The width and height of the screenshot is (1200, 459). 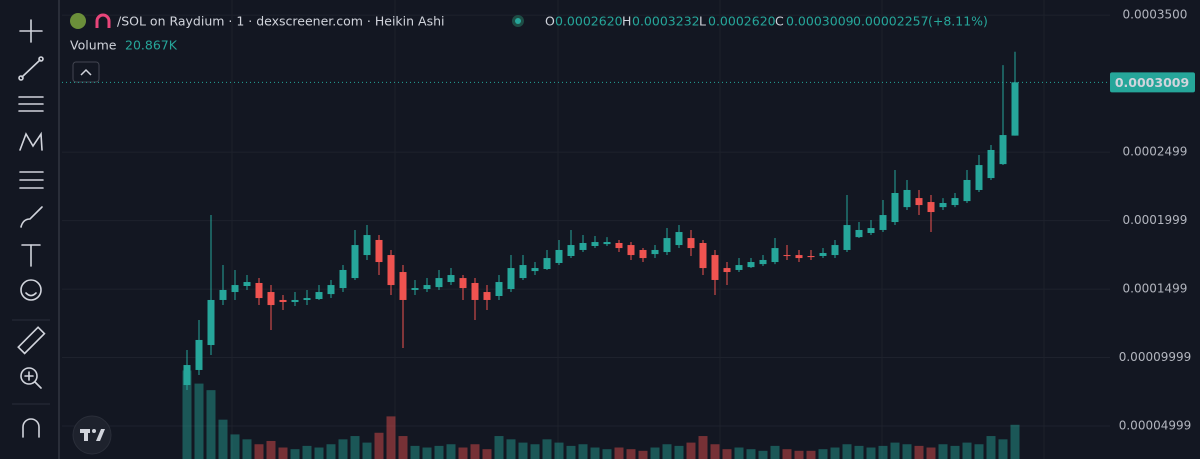 What do you see at coordinates (550, 21) in the screenshot?
I see `open-label: O` at bounding box center [550, 21].